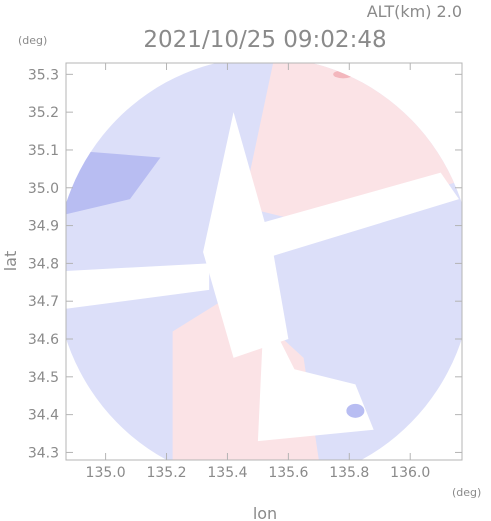 The image size is (491, 521). Describe the element at coordinates (43, 264) in the screenshot. I see `y-tick-label: 34.8` at that location.